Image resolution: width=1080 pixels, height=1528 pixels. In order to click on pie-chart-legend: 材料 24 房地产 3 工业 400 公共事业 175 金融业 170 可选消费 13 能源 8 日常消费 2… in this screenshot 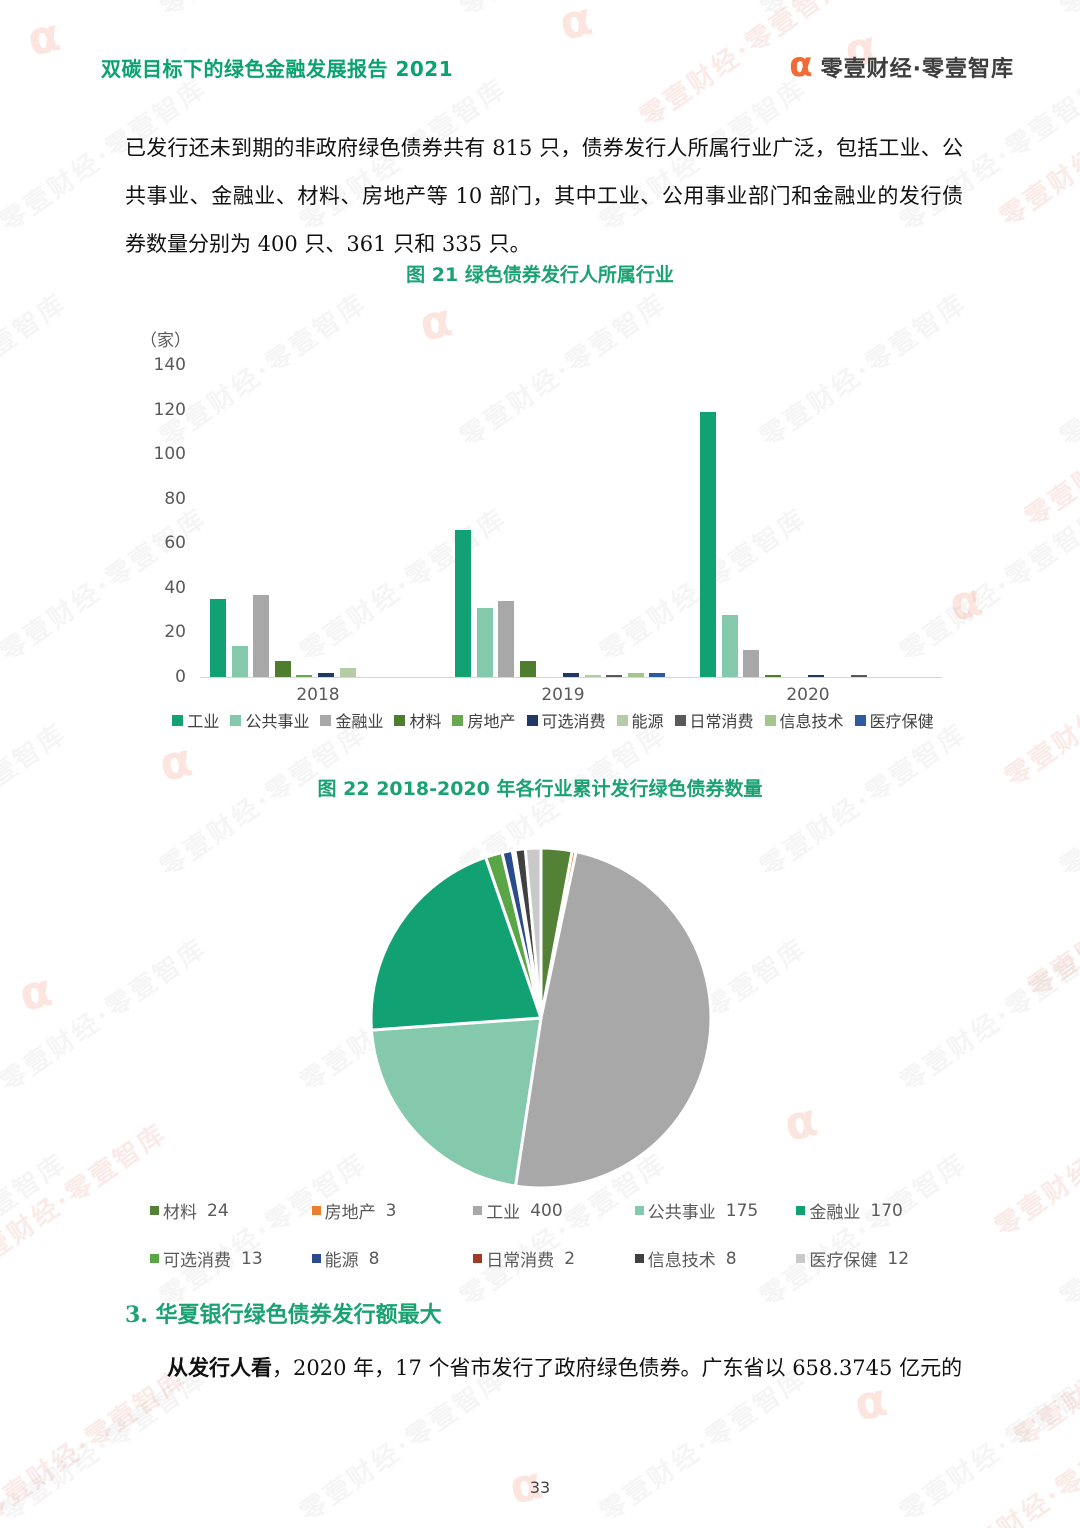, I will do `click(550, 1234)`.